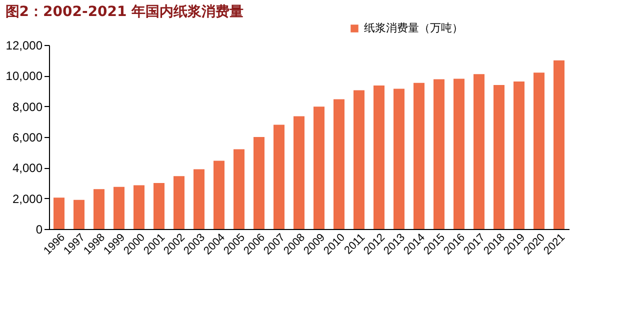 The height and width of the screenshot is (334, 640). What do you see at coordinates (27, 168) in the screenshot?
I see `y-tick-label: 4,000` at bounding box center [27, 168].